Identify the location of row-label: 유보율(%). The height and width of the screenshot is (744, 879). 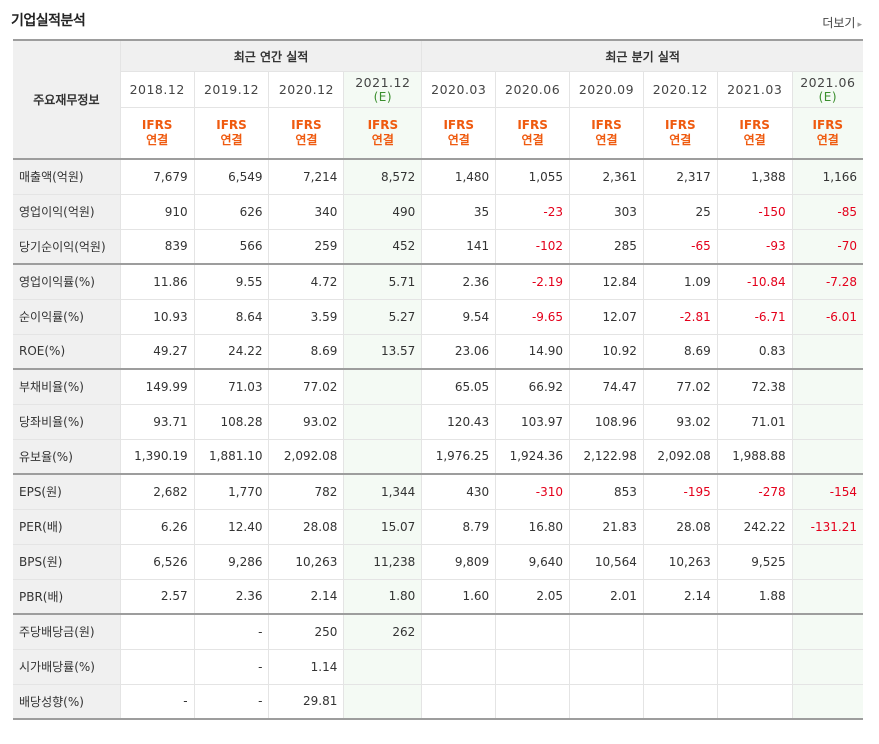
(67, 456).